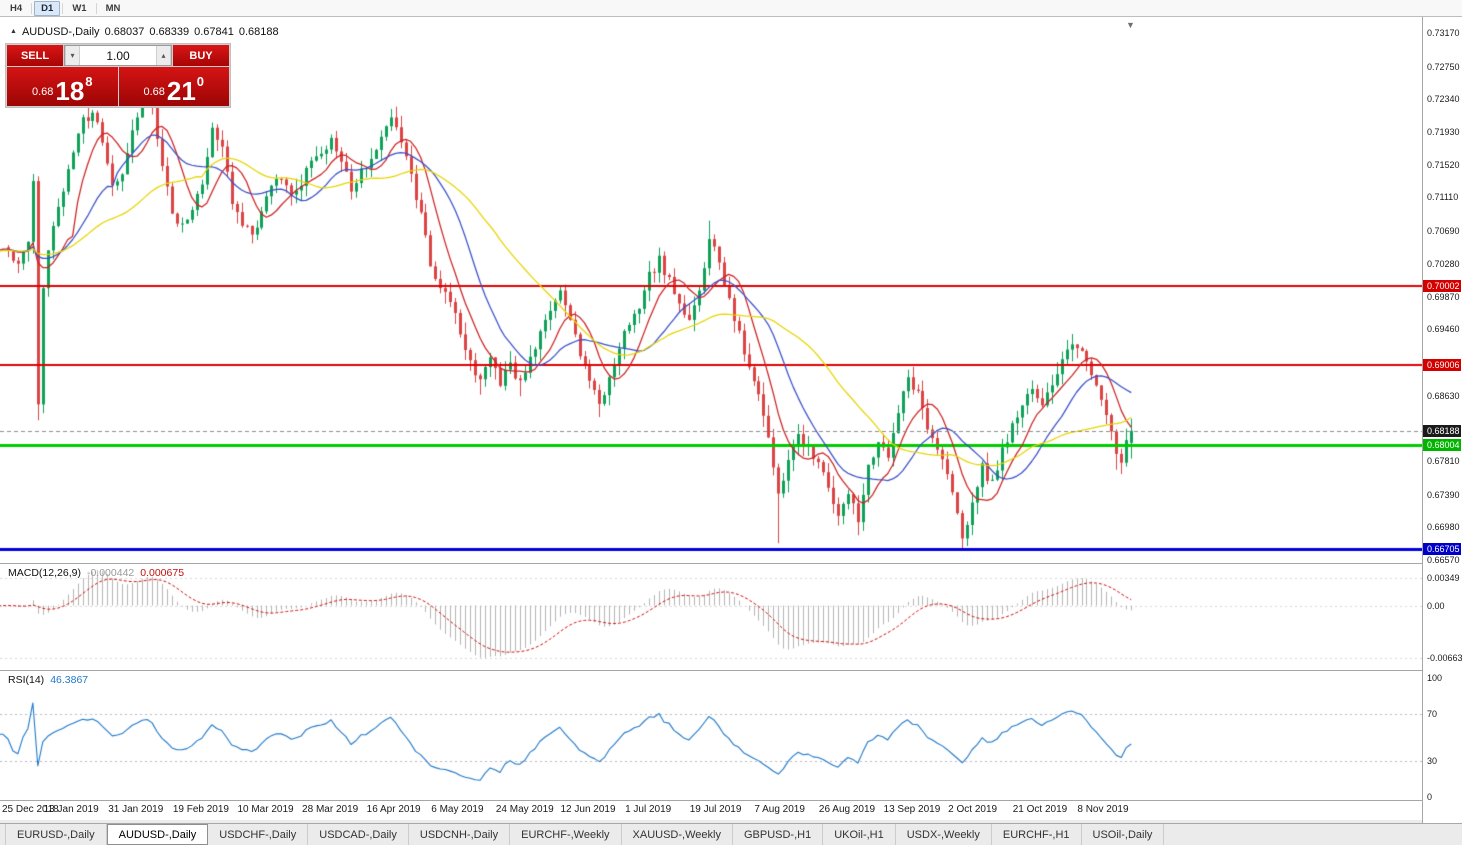 The width and height of the screenshot is (1462, 845). What do you see at coordinates (912, 809) in the screenshot?
I see `date-axis-label: 13 Sep 2019` at bounding box center [912, 809].